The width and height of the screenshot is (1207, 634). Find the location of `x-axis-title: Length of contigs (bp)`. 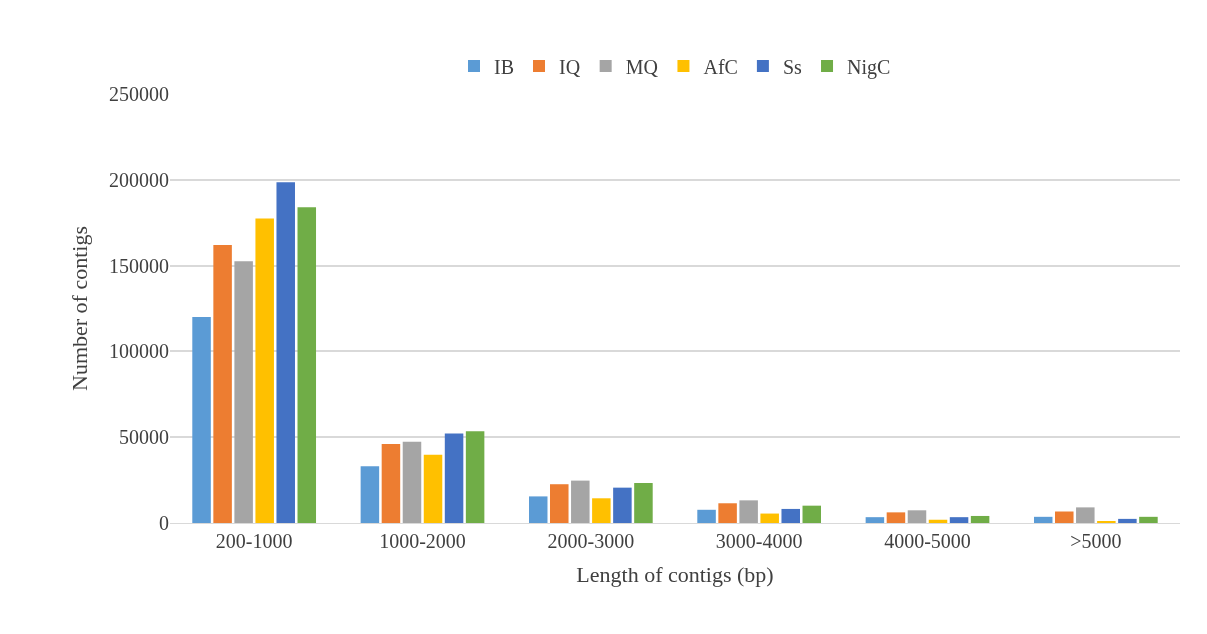

x-axis-title: Length of contigs (bp) is located at coordinates (675, 574).